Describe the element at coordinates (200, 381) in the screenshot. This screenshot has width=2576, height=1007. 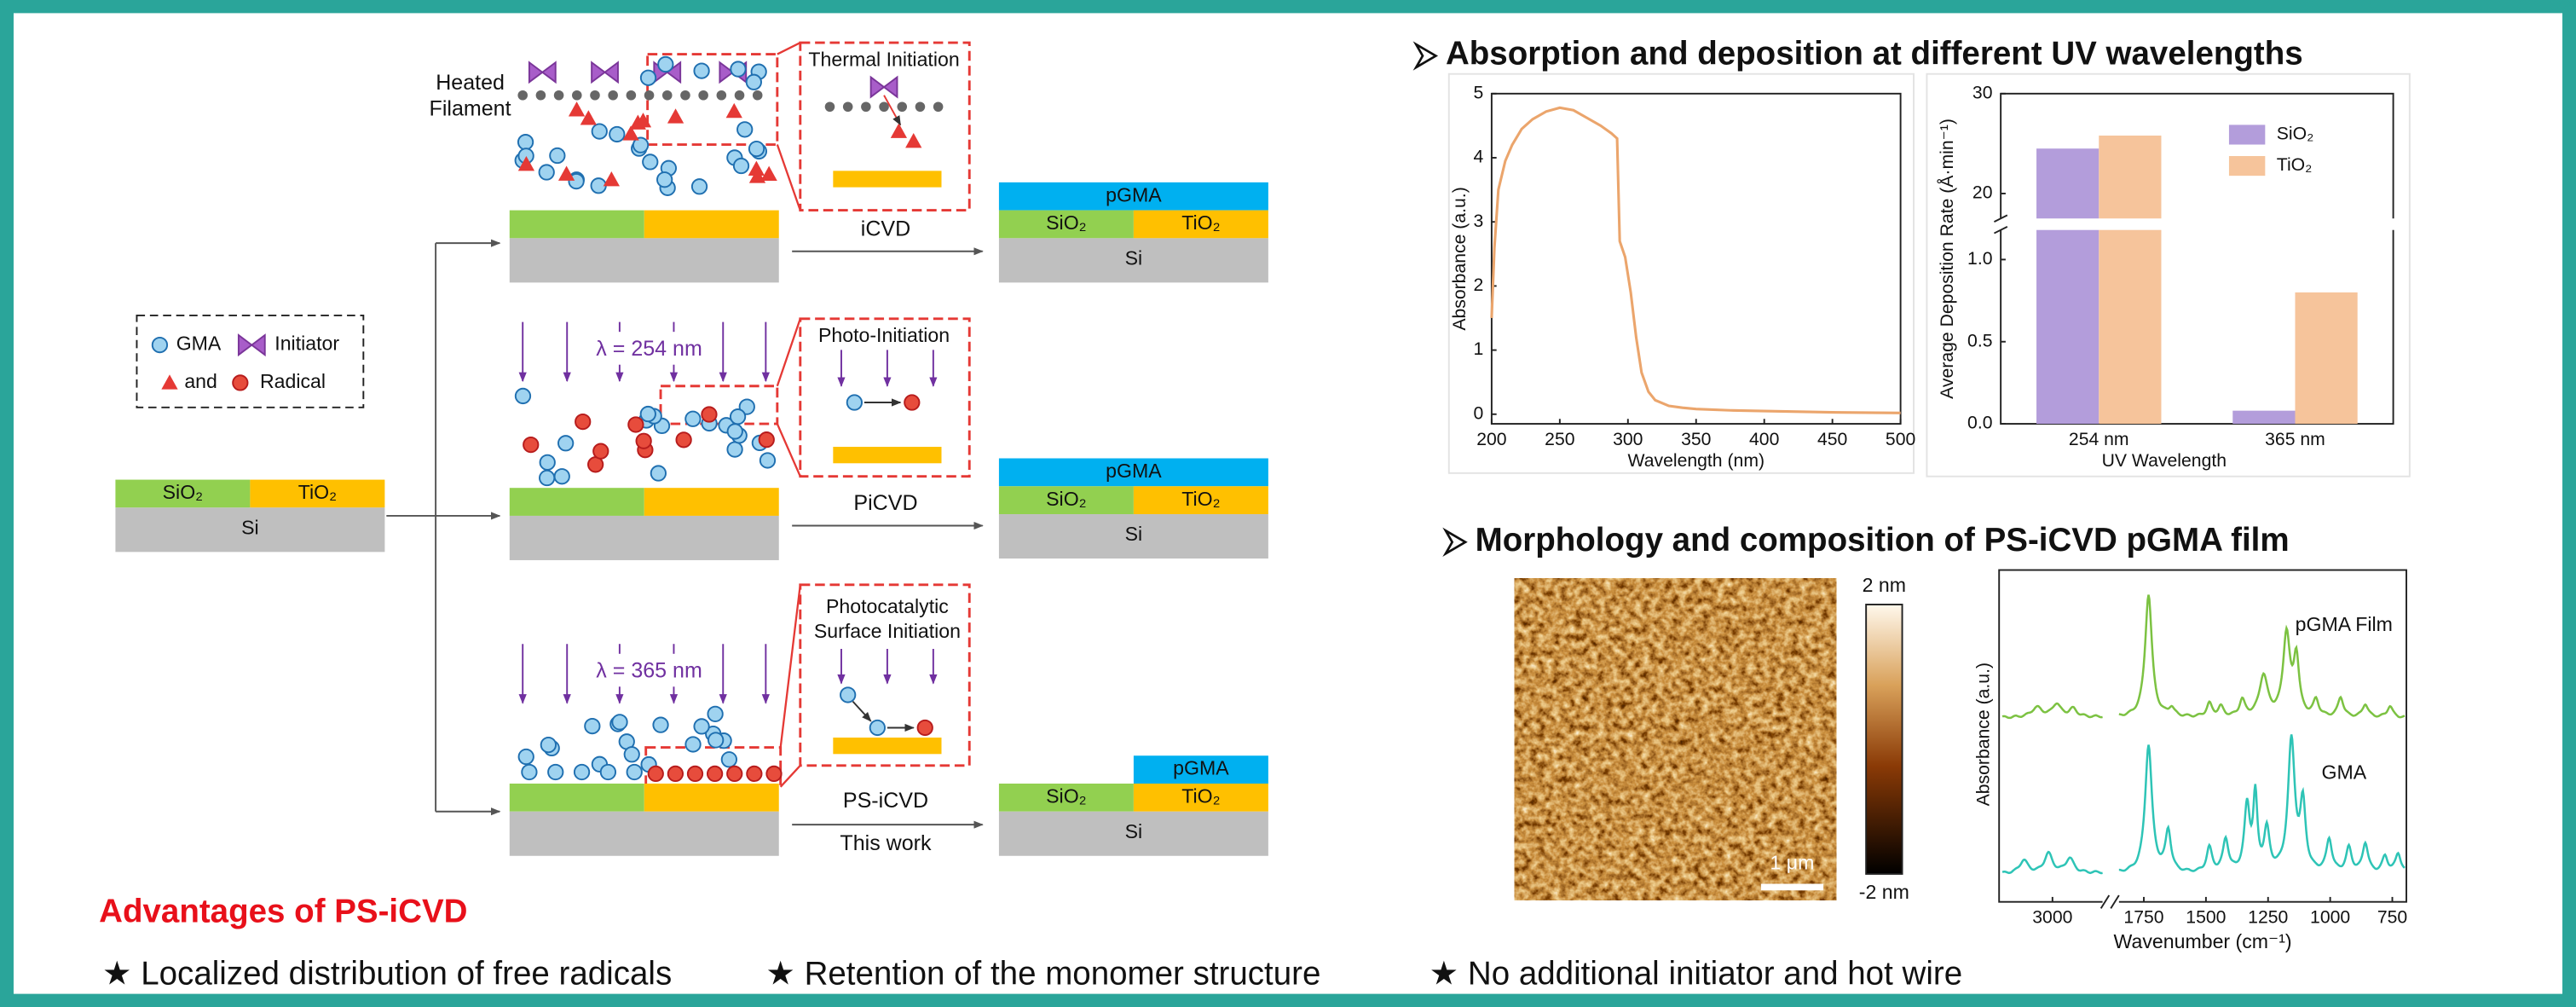
I see `legend-label: and` at that location.